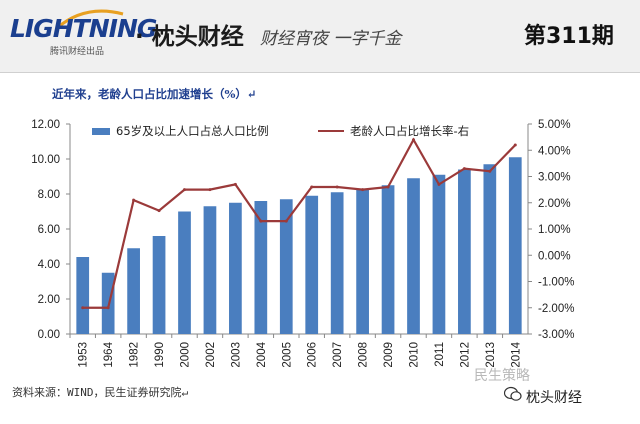  I want to click on right-tick-label: -2.00%, so click(556, 309).